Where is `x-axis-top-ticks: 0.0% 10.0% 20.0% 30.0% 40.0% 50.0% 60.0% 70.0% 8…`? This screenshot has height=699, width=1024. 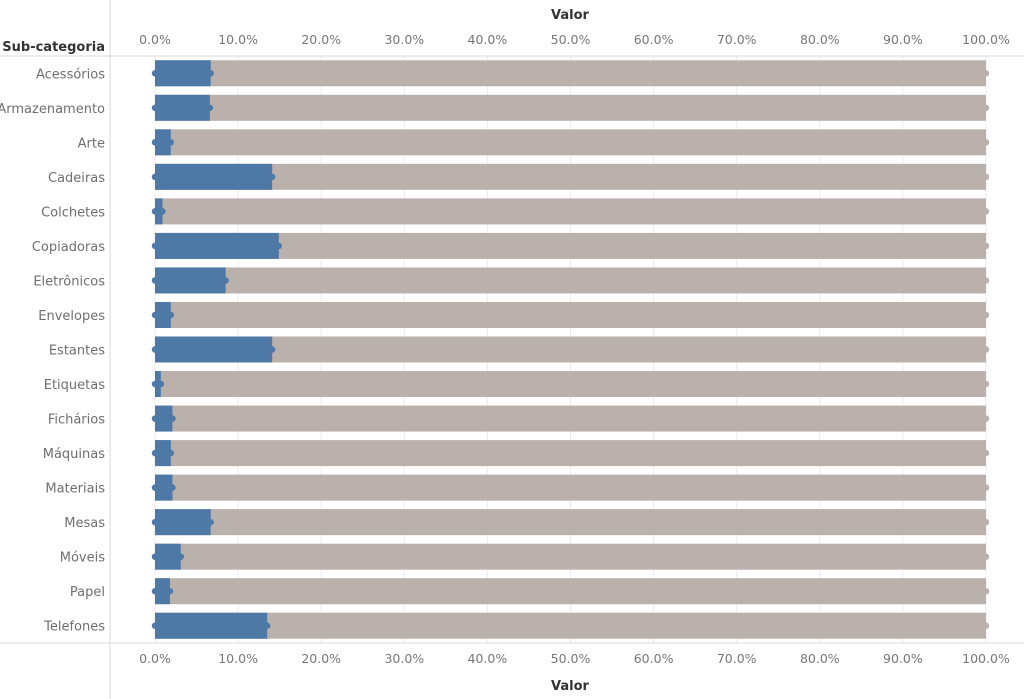
x-axis-top-ticks: 0.0% 10.0% 20.0% 30.0% 40.0% 50.0% 60.0% 70.0% 8… is located at coordinates (574, 39).